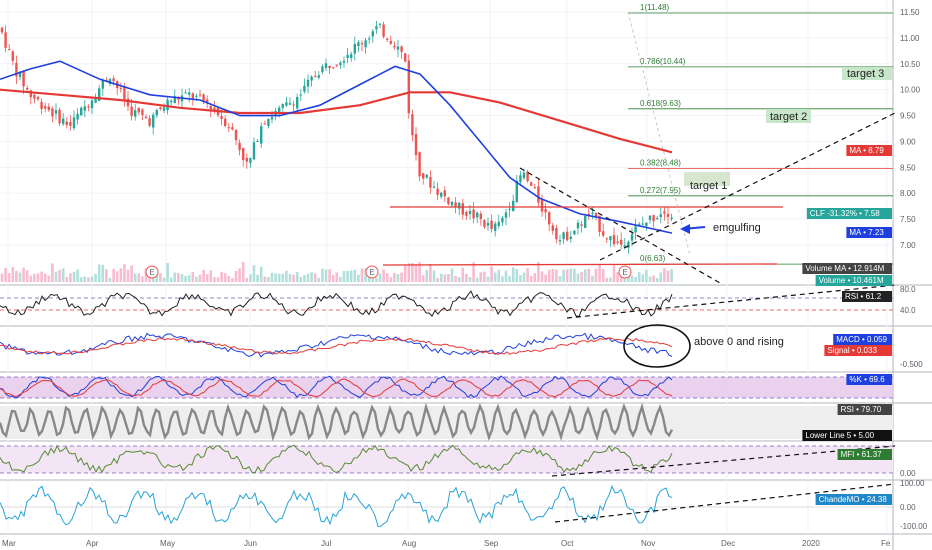  What do you see at coordinates (911, 364) in the screenshot?
I see `svg-text: -0.500` at bounding box center [911, 364].